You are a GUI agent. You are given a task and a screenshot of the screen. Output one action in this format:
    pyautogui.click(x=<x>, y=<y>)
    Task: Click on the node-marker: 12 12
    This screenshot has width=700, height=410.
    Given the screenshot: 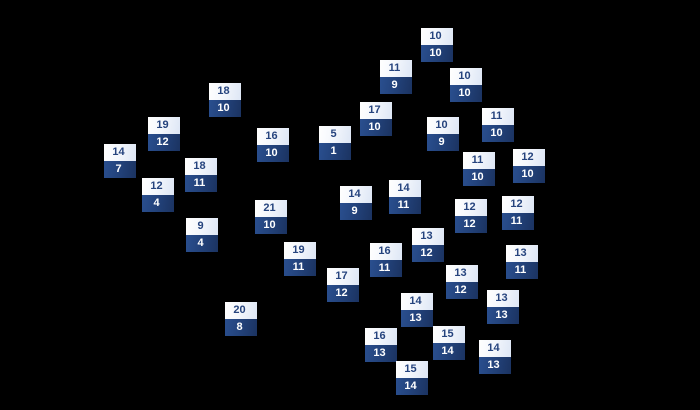 What is the action you would take?
    pyautogui.click(x=471, y=216)
    